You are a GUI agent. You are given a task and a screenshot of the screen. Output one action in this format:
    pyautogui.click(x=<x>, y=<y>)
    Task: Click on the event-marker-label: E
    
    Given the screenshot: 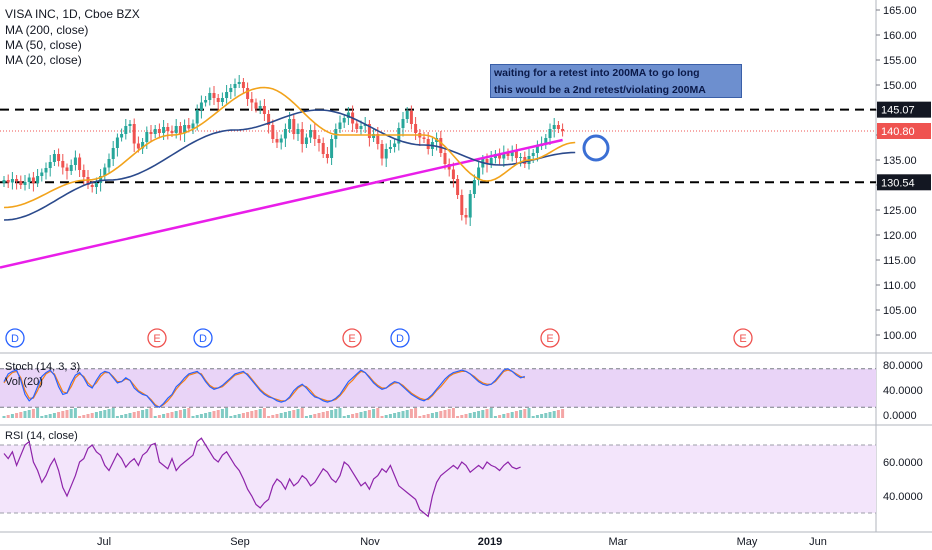 What is the action you would take?
    pyautogui.click(x=742, y=339)
    